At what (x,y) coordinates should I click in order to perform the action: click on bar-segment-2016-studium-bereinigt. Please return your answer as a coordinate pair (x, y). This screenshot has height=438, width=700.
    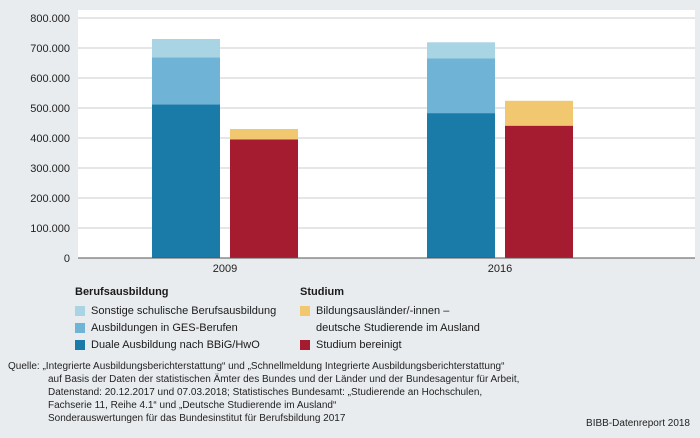
    Looking at the image, I should click on (539, 191).